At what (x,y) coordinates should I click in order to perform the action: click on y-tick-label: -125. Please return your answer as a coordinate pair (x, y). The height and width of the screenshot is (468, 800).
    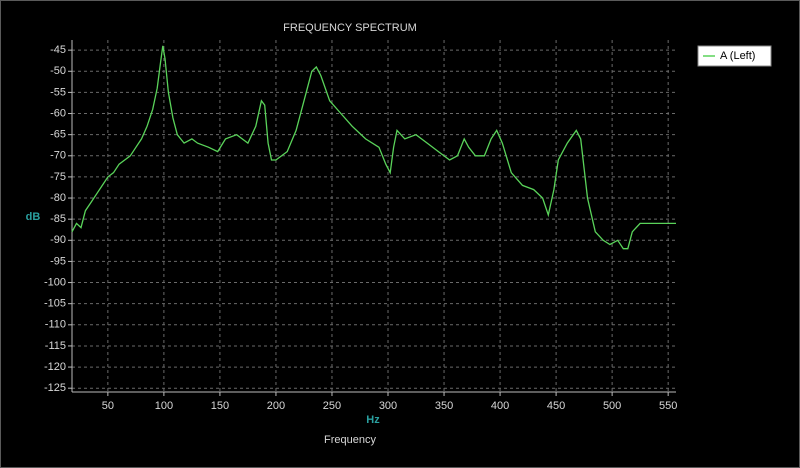
    Looking at the image, I should click on (55, 388).